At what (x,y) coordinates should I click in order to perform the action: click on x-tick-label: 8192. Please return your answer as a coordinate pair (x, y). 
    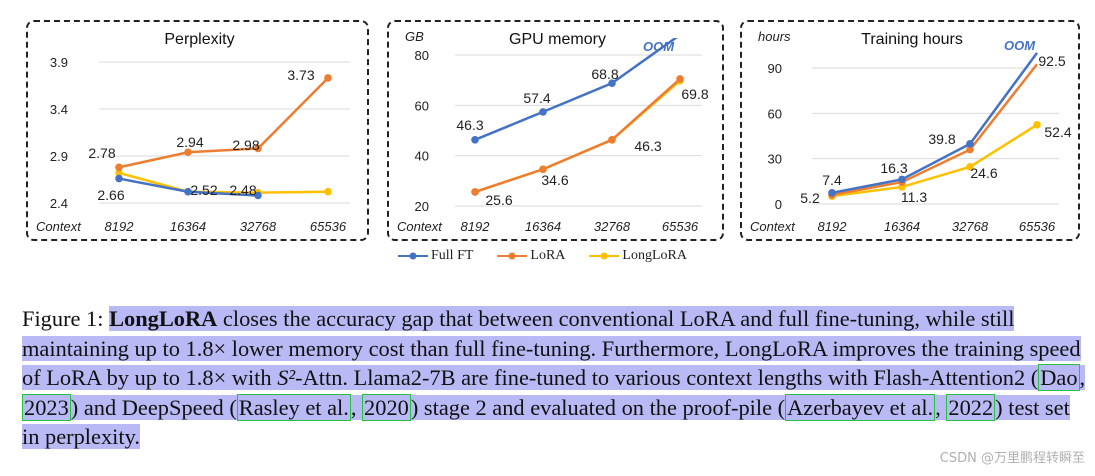
    Looking at the image, I should click on (833, 226).